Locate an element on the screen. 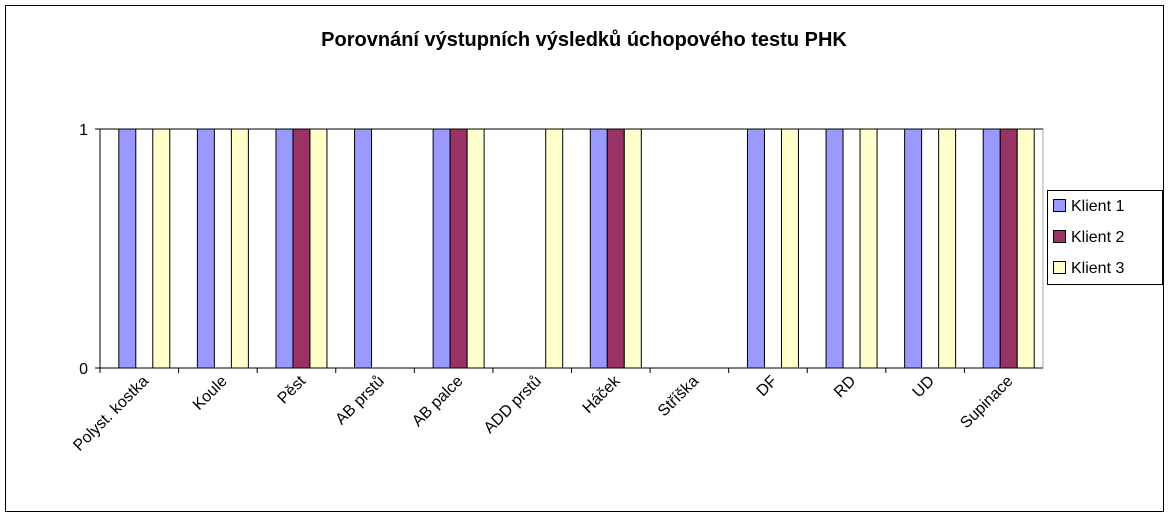  legend: Klient 1 Klient 2 Klient 3 is located at coordinates (1105, 237).